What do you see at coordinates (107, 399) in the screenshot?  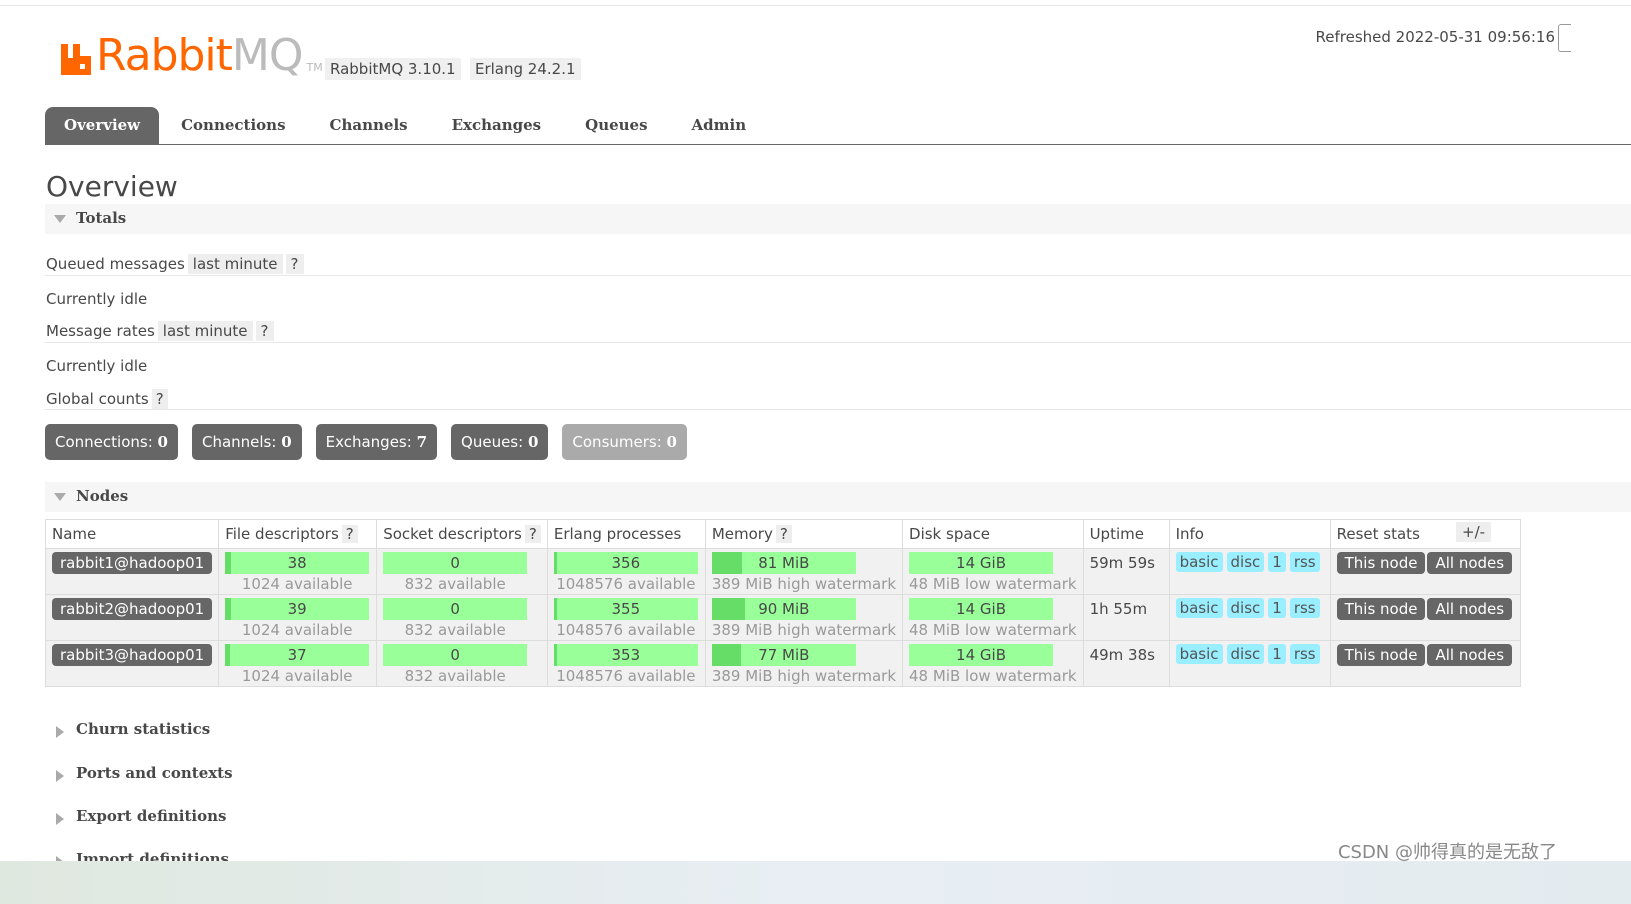 I see `global-counts-row: Global counts?` at bounding box center [107, 399].